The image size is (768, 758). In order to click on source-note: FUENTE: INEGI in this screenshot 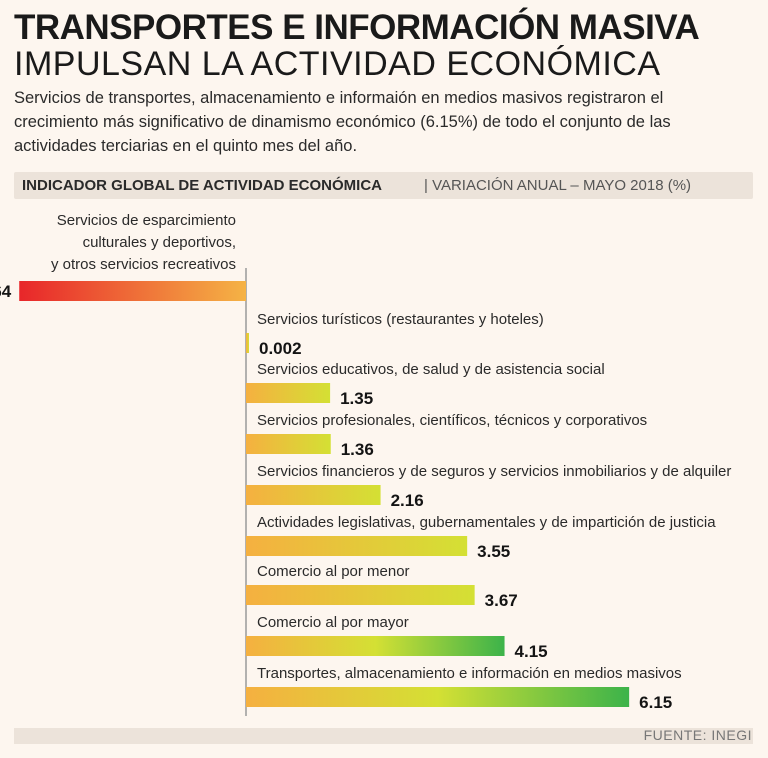, I will do `click(697, 735)`.